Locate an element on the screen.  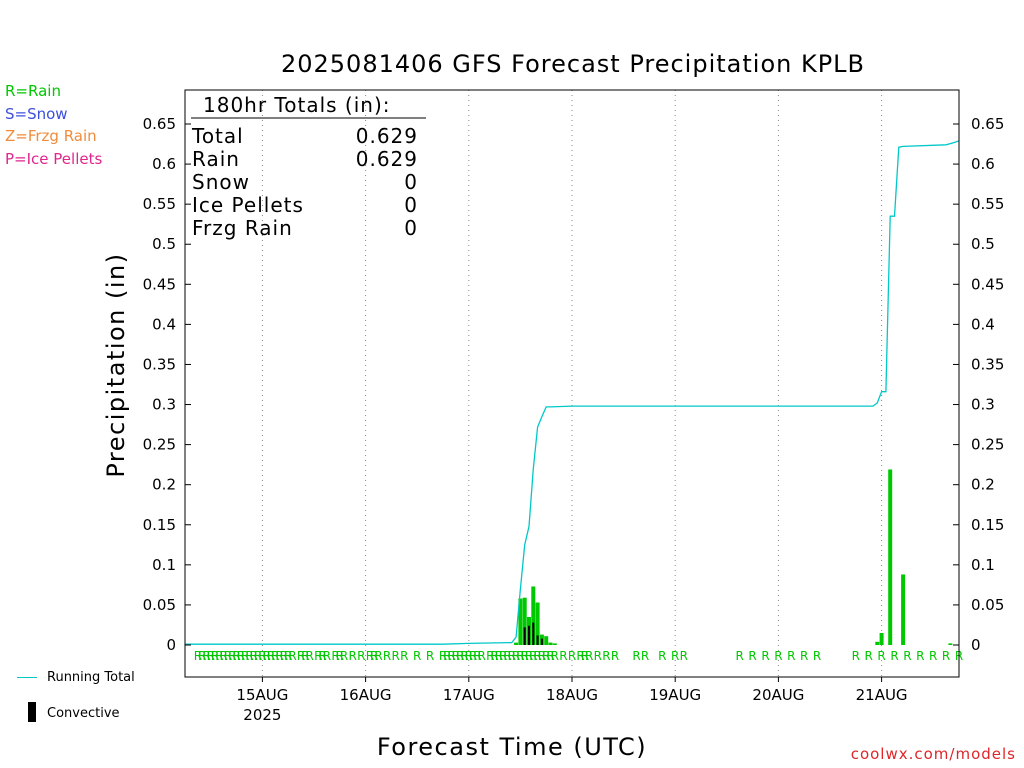
y-tick-label-right: 0.65 is located at coordinates (987, 124).